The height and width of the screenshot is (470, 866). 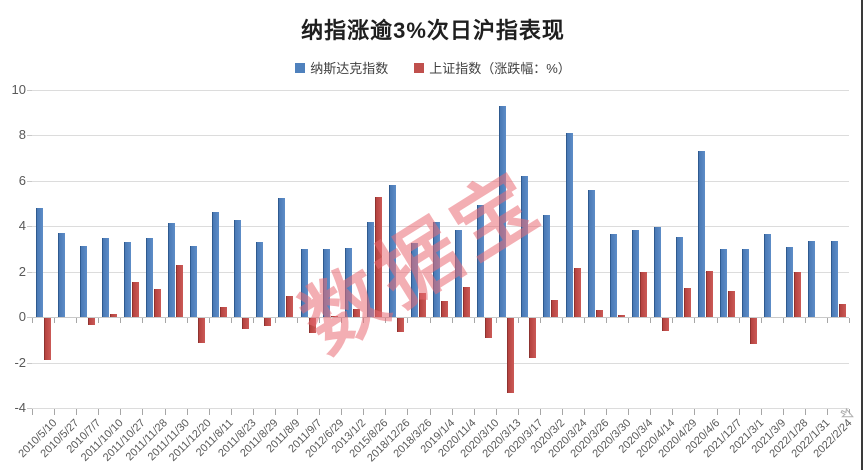 I want to click on y-axis-label: 10, so click(x=18, y=89).